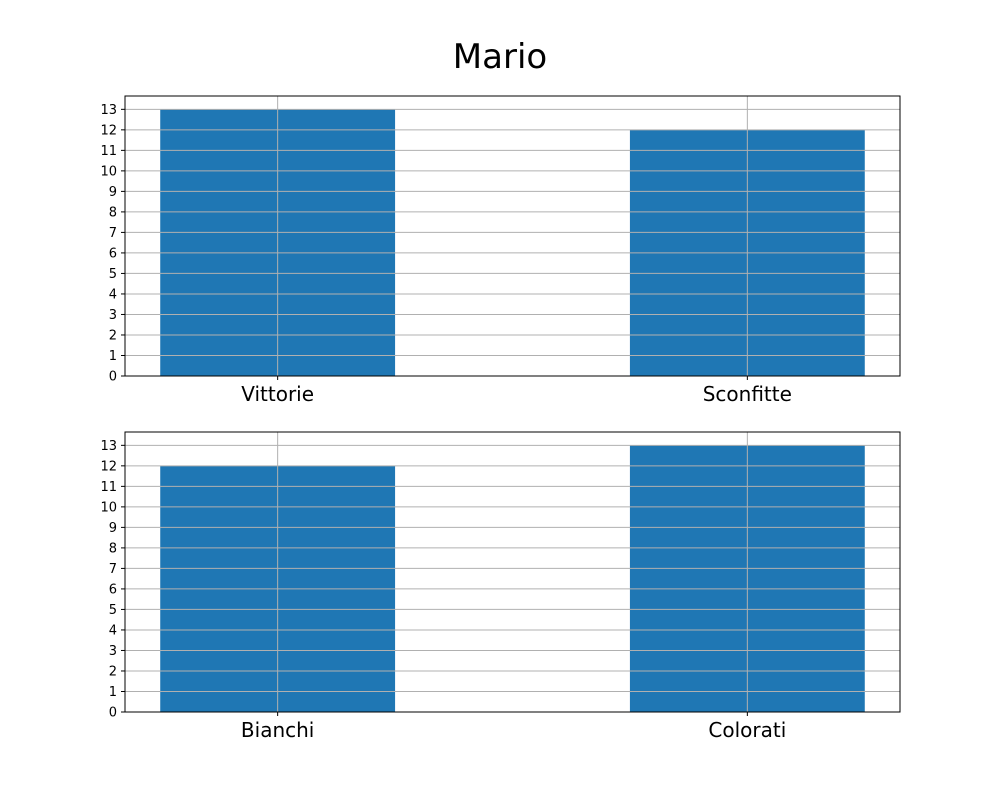 The width and height of the screenshot is (1000, 800). What do you see at coordinates (277, 394) in the screenshot?
I see `x-tick-label-vittorie: Vittorie` at bounding box center [277, 394].